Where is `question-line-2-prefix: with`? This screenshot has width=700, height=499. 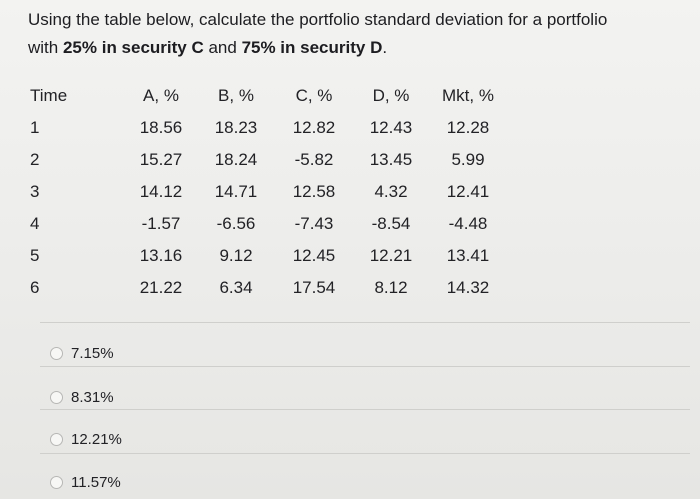 question-line-2-prefix: with is located at coordinates (45, 47).